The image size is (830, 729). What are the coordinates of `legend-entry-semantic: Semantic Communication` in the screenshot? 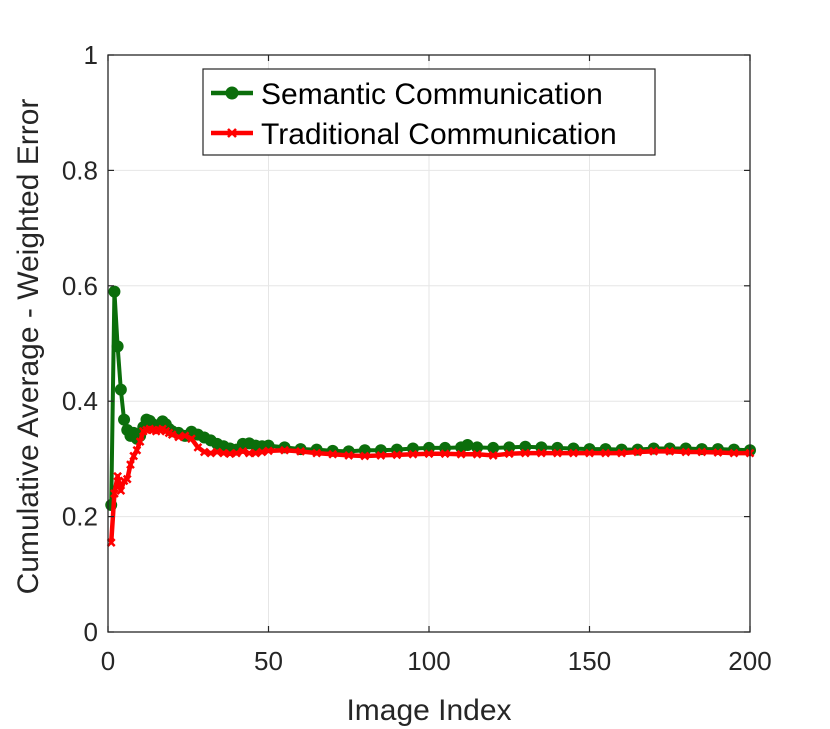 It's located at (407, 94).